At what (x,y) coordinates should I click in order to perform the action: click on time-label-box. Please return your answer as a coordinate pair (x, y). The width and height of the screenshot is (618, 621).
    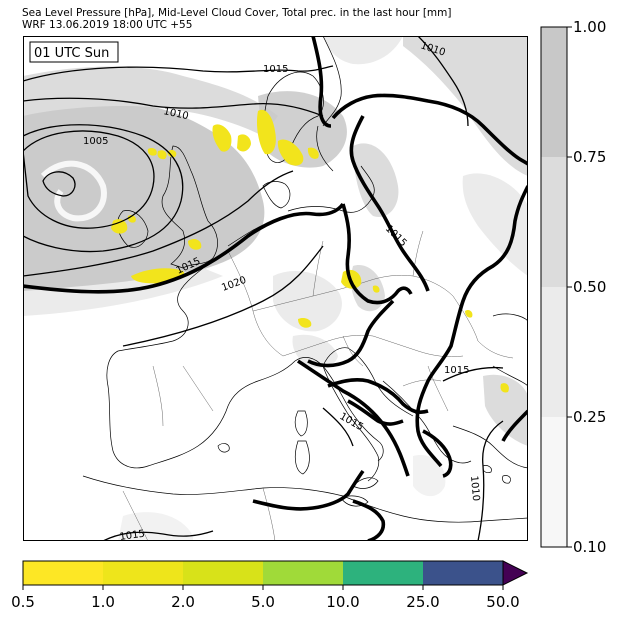
    Looking at the image, I should click on (74, 52).